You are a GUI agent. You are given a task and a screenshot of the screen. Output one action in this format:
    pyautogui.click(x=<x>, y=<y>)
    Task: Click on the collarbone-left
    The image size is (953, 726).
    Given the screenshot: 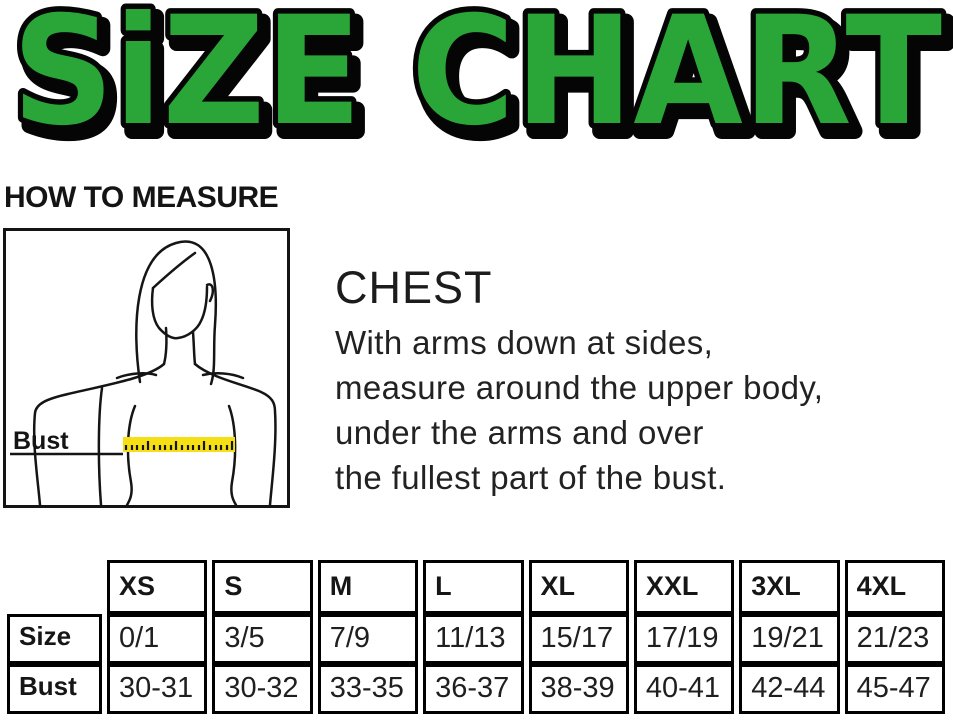 What is the action you would take?
    pyautogui.click(x=136, y=376)
    